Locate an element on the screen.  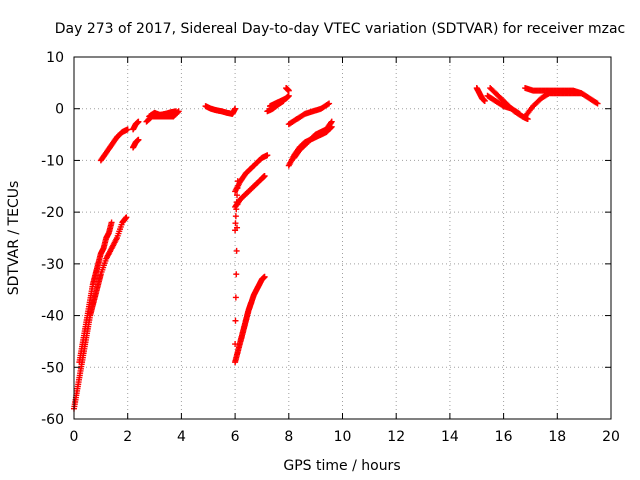
y-tick-label: -50 is located at coordinates (52, 368).